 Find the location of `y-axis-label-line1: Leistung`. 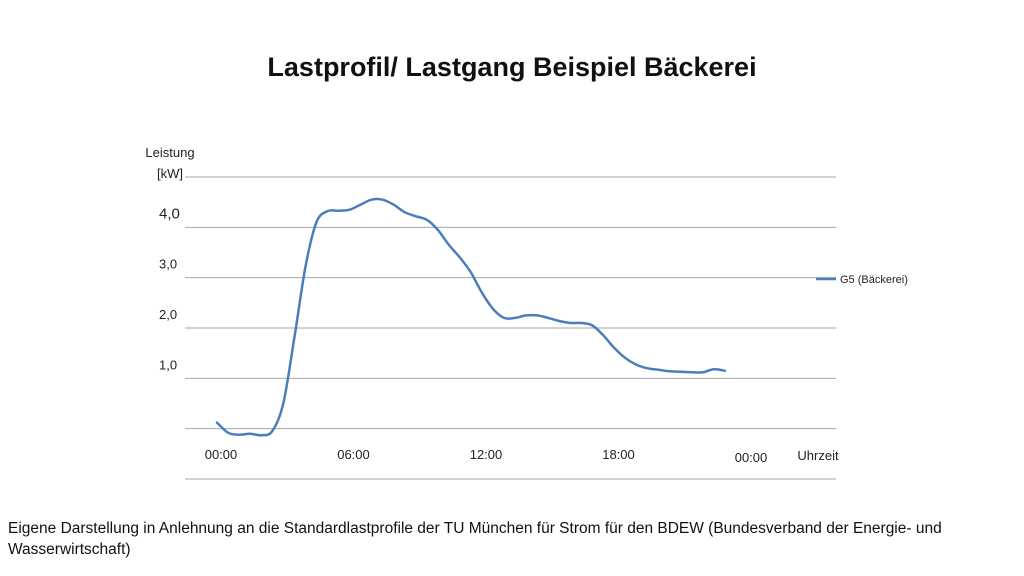

y-axis-label-line1: Leistung is located at coordinates (169, 152).